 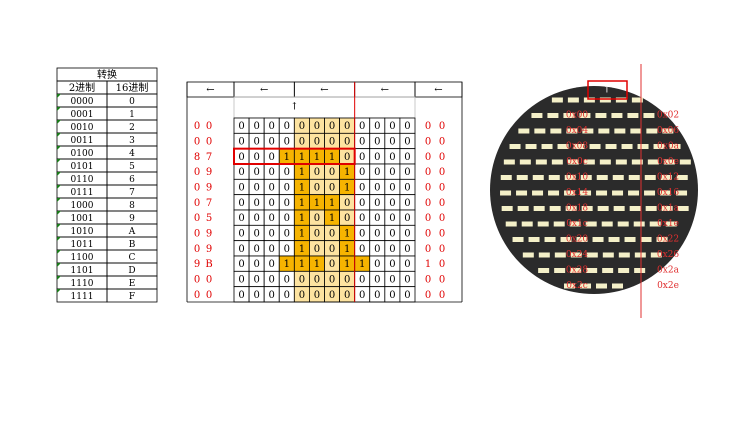 I want to click on table-value: 9, so click(x=132, y=219).